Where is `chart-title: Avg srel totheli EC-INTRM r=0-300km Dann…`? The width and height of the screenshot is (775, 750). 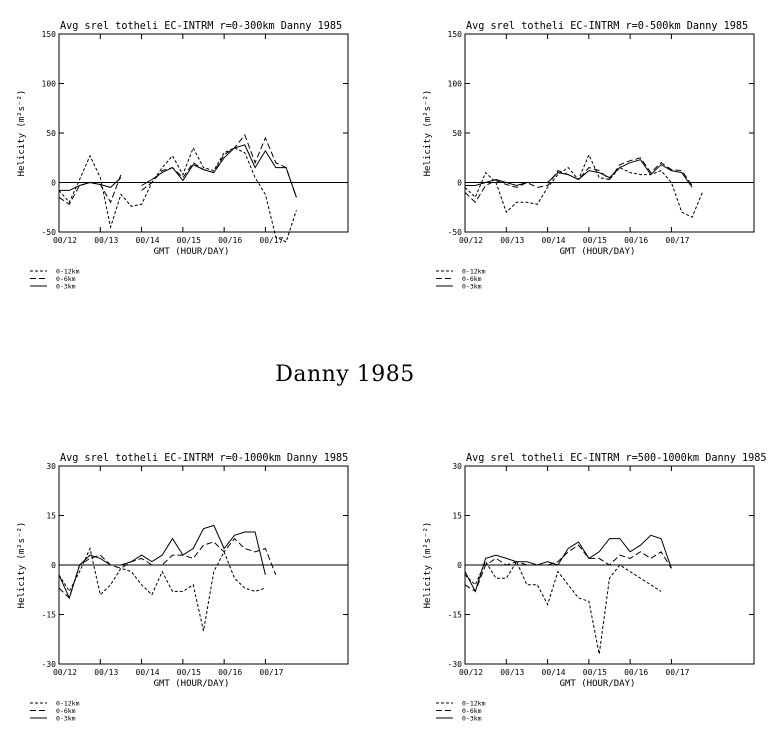 chart-title: Avg srel totheli EC-INTRM r=0-300km Dann… is located at coordinates (201, 26).